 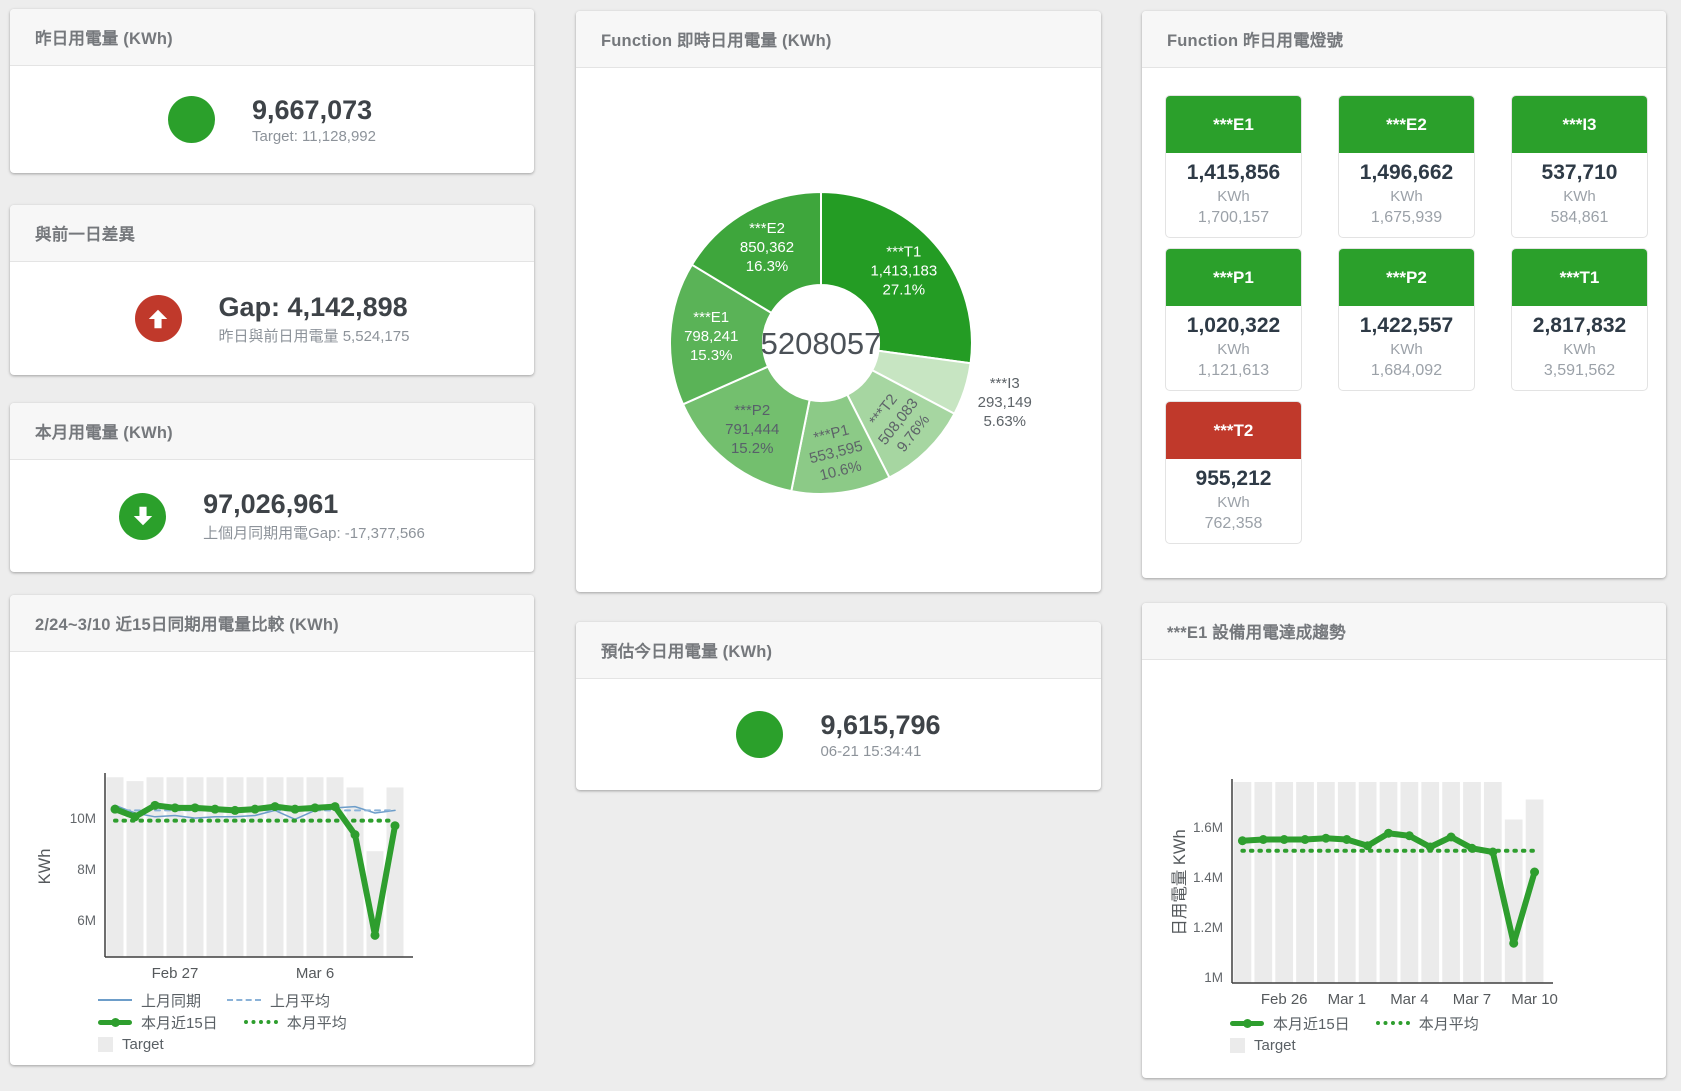 What do you see at coordinates (1233, 217) in the screenshot?
I see `light-tile-target: 1,700,157` at bounding box center [1233, 217].